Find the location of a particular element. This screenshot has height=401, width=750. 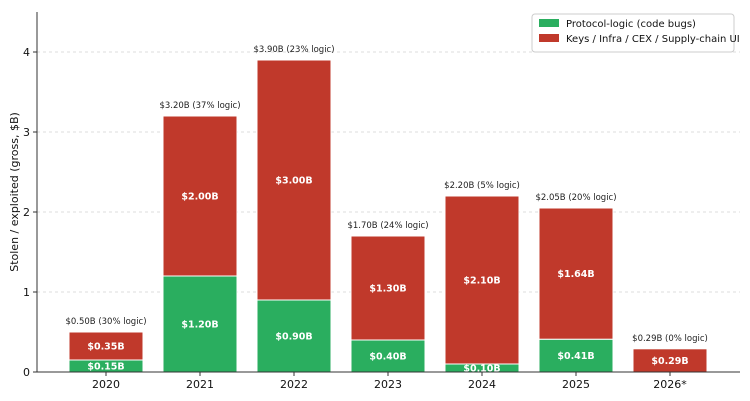

bar-total-label: $0.29B (0% logic) is located at coordinates (670, 339).